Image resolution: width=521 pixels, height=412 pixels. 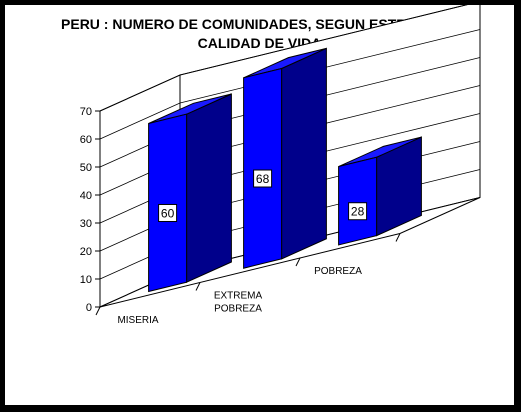 What do you see at coordinates (238, 295) in the screenshot?
I see `category-label: EXTREMA` at bounding box center [238, 295].